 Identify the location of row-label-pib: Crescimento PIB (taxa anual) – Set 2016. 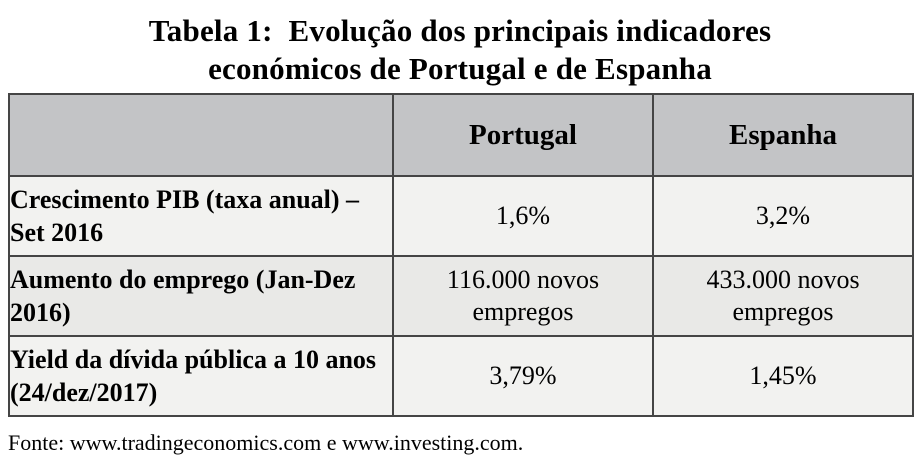
(201, 216).